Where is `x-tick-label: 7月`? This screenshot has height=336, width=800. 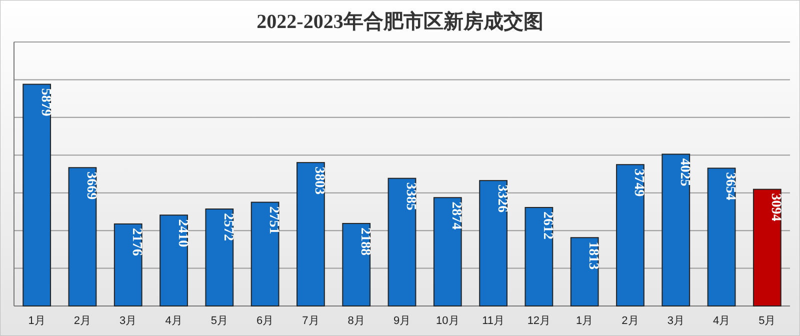
x-tick-label: 7月 is located at coordinates (311, 321).